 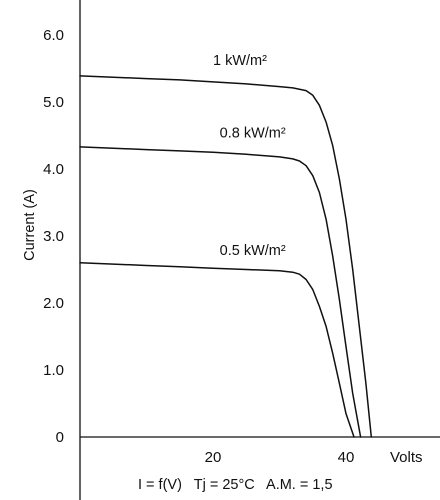 What do you see at coordinates (406, 457) in the screenshot?
I see `x-axis-label: Volts` at bounding box center [406, 457].